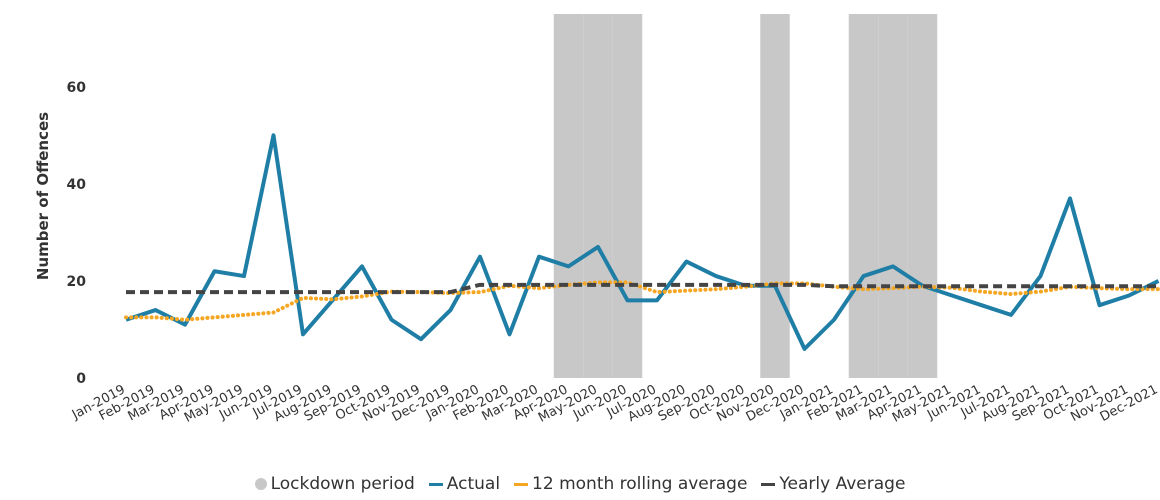 The height and width of the screenshot is (500, 1160). I want to click on legend-label: Lockdown period, so click(342, 484).